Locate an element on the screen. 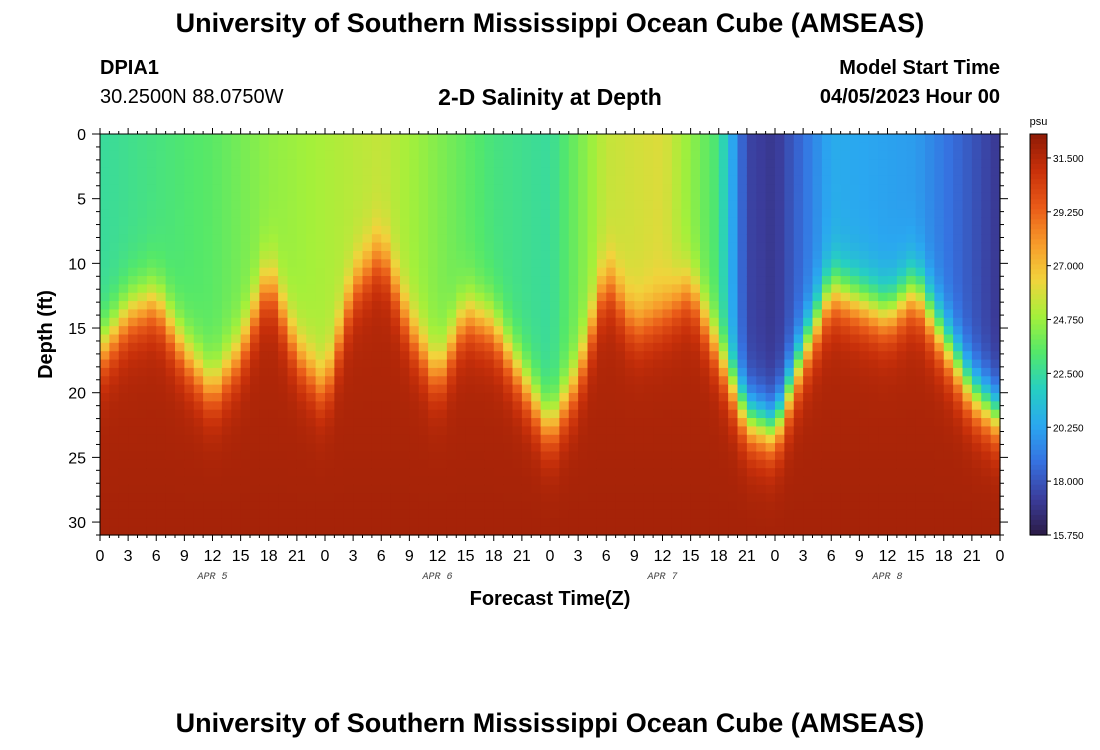 This screenshot has width=1100, height=750. x-tick-label: 6 is located at coordinates (381, 556).